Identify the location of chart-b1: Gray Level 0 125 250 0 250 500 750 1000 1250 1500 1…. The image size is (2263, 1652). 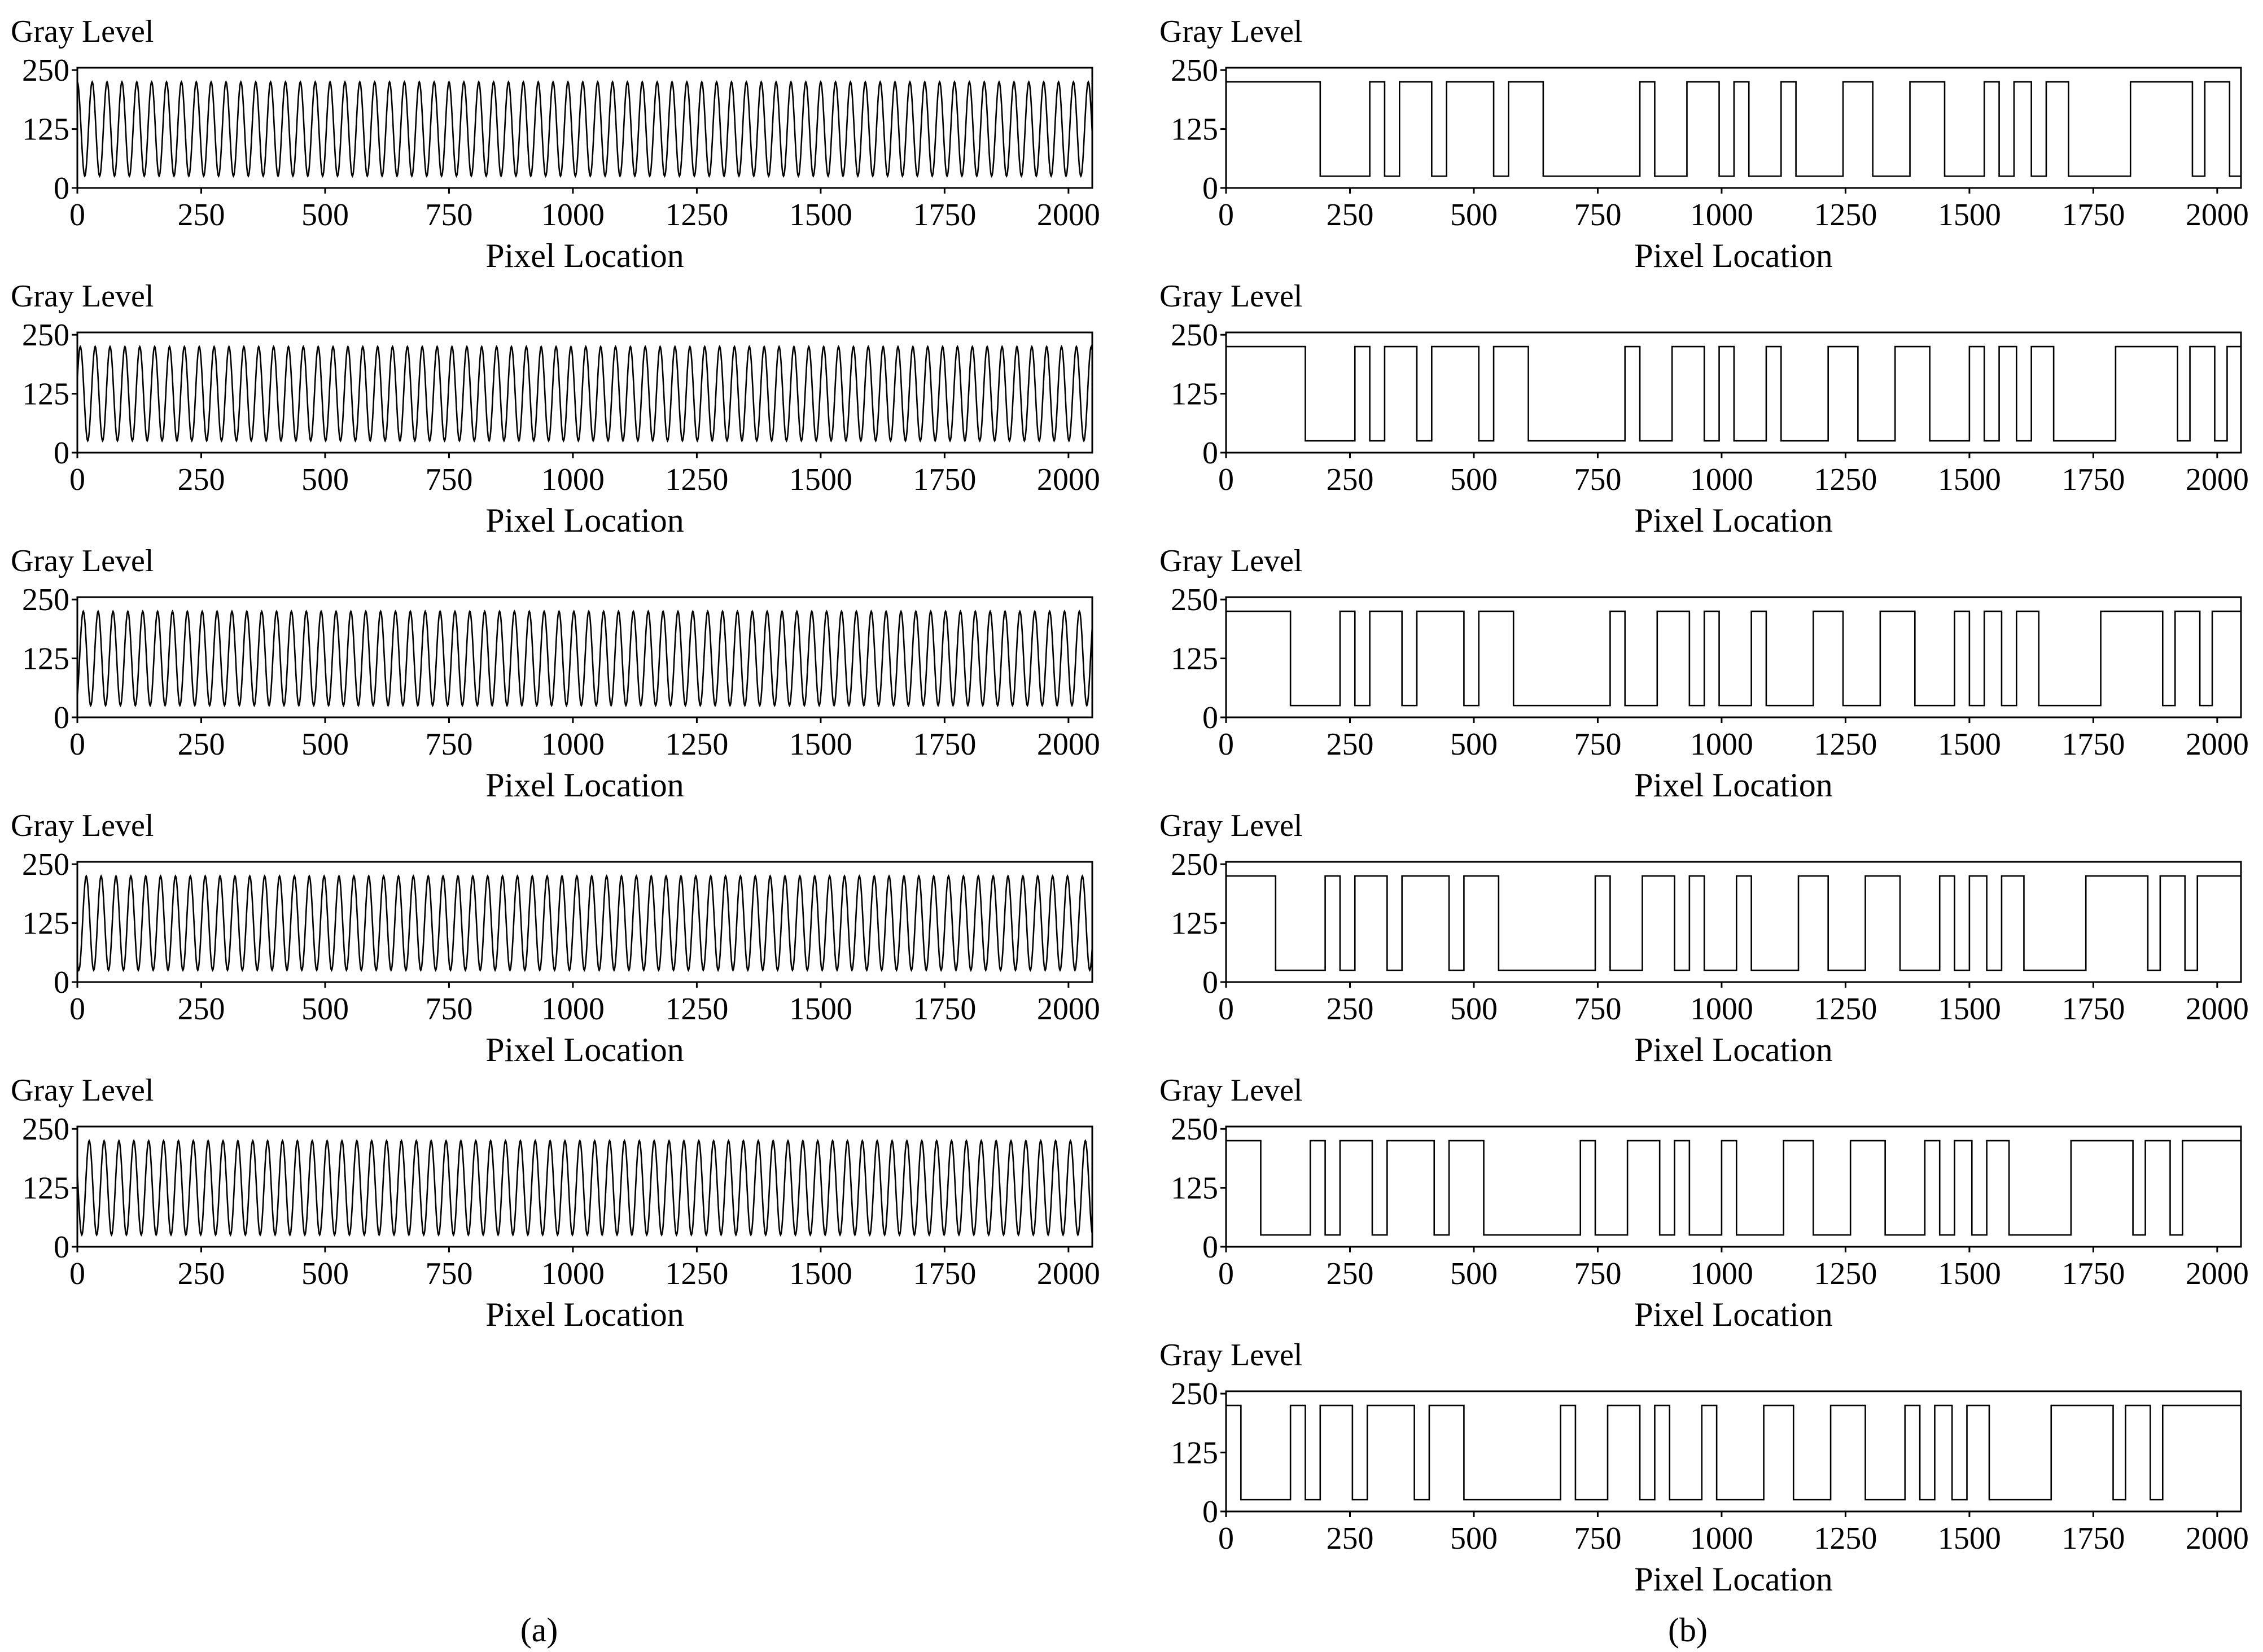
(1704, 144).